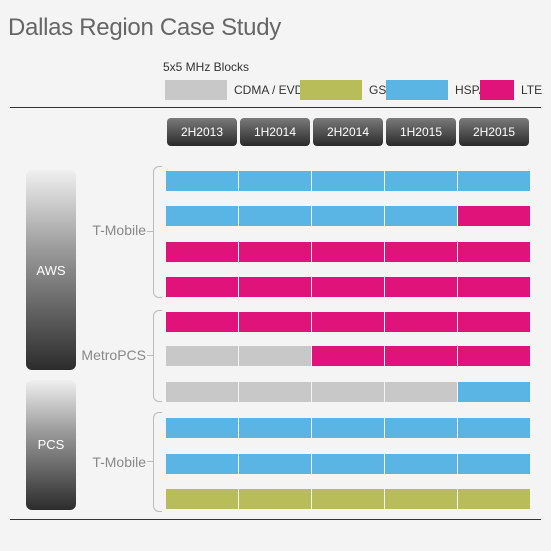 Image resolution: width=551 pixels, height=551 pixels. Describe the element at coordinates (150, 355) in the screenshot. I see `group-brace-tip-metropcs` at that location.